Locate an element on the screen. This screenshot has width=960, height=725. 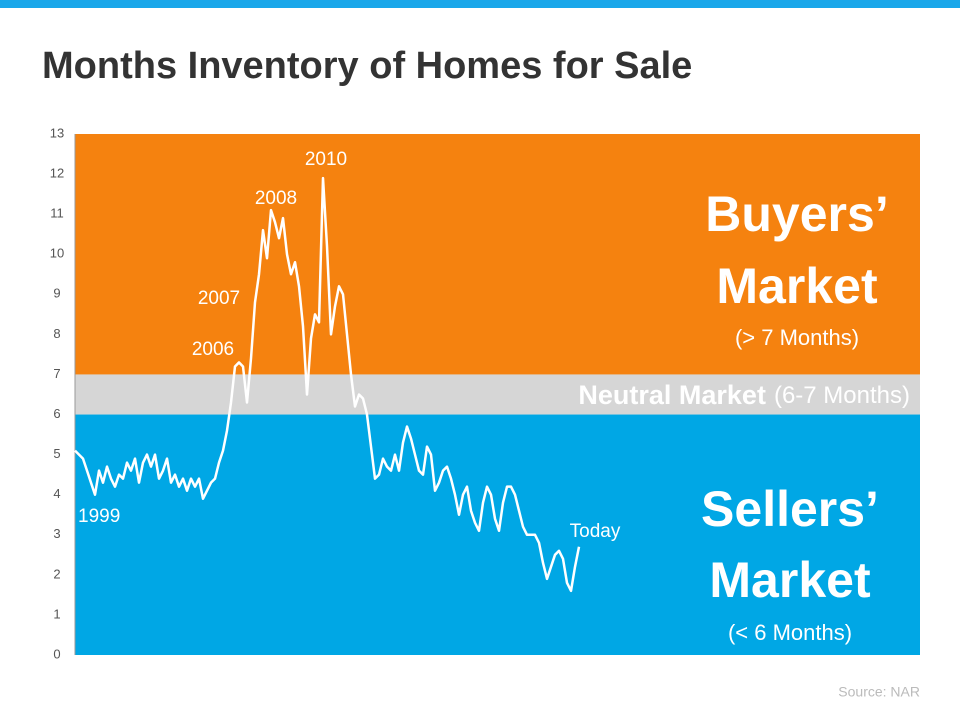
y-tick-label: 10 is located at coordinates (57, 253).